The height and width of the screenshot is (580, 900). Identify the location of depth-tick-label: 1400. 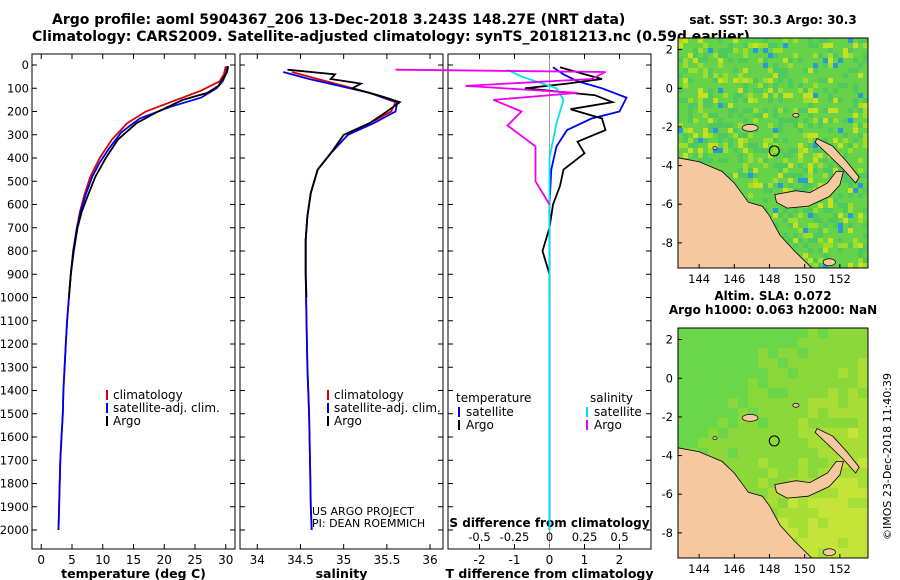
(14, 391).